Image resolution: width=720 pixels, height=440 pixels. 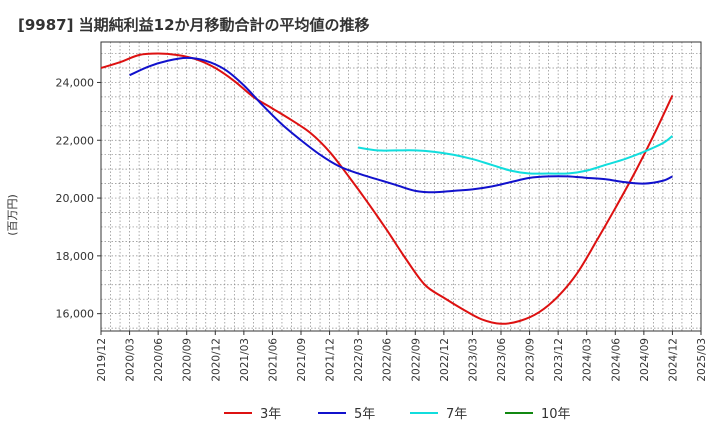 I want to click on legend-label: 3年, so click(x=270, y=414).